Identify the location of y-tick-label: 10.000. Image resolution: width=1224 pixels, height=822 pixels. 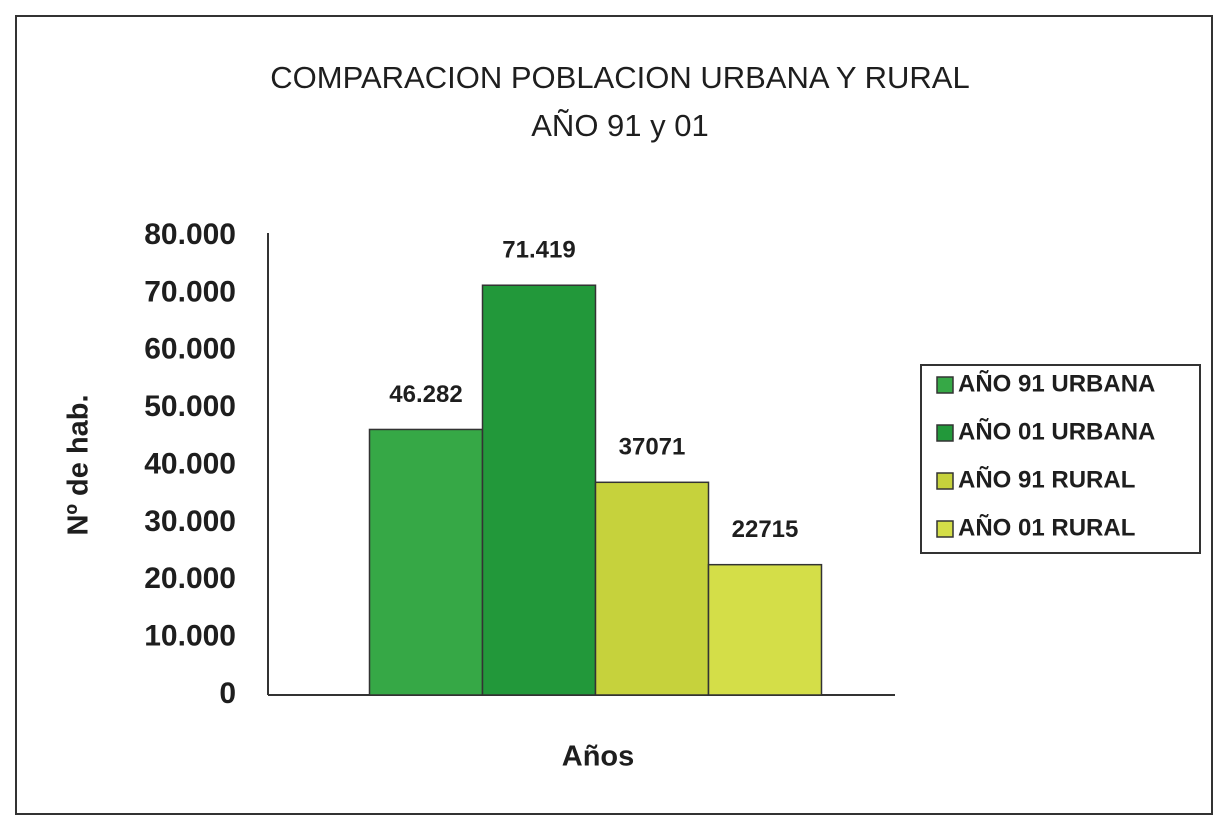
(190, 636).